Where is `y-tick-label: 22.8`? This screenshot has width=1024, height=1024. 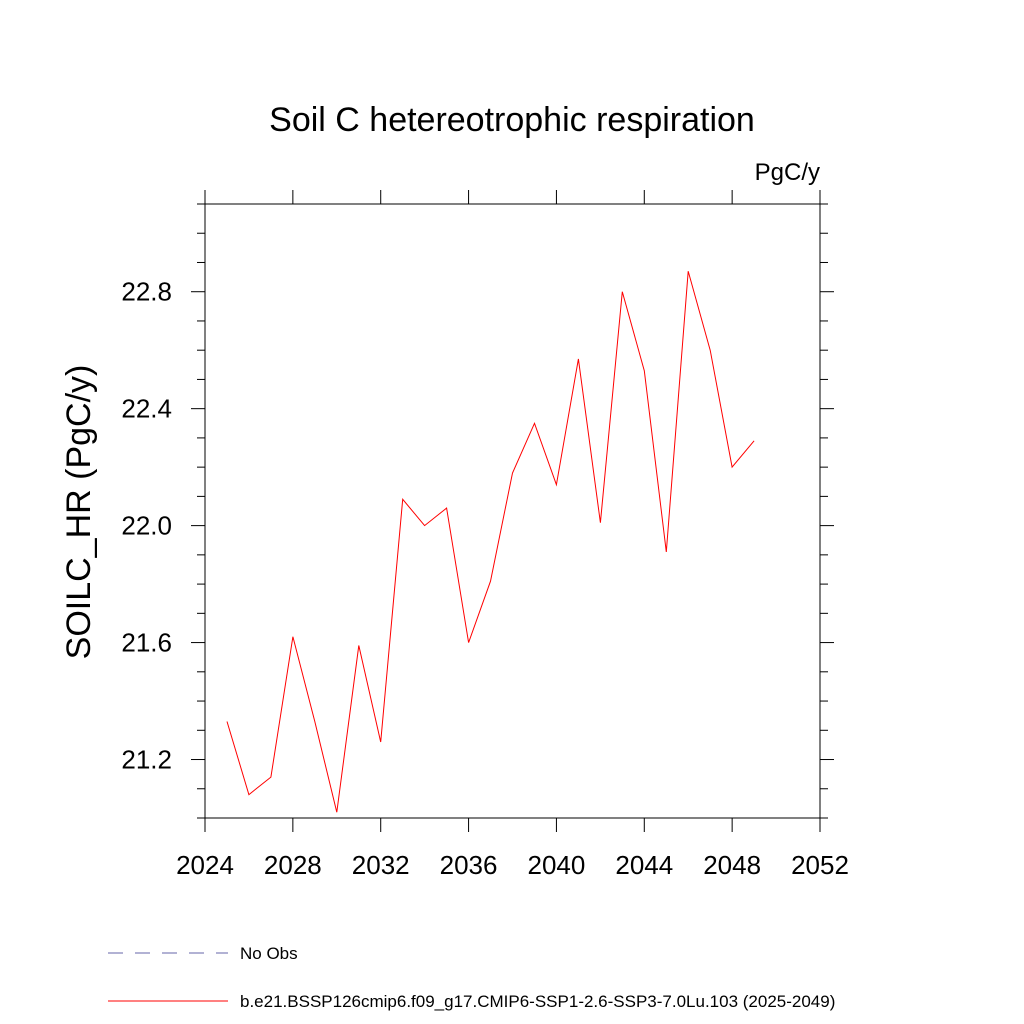 y-tick-label: 22.8 is located at coordinates (146, 292).